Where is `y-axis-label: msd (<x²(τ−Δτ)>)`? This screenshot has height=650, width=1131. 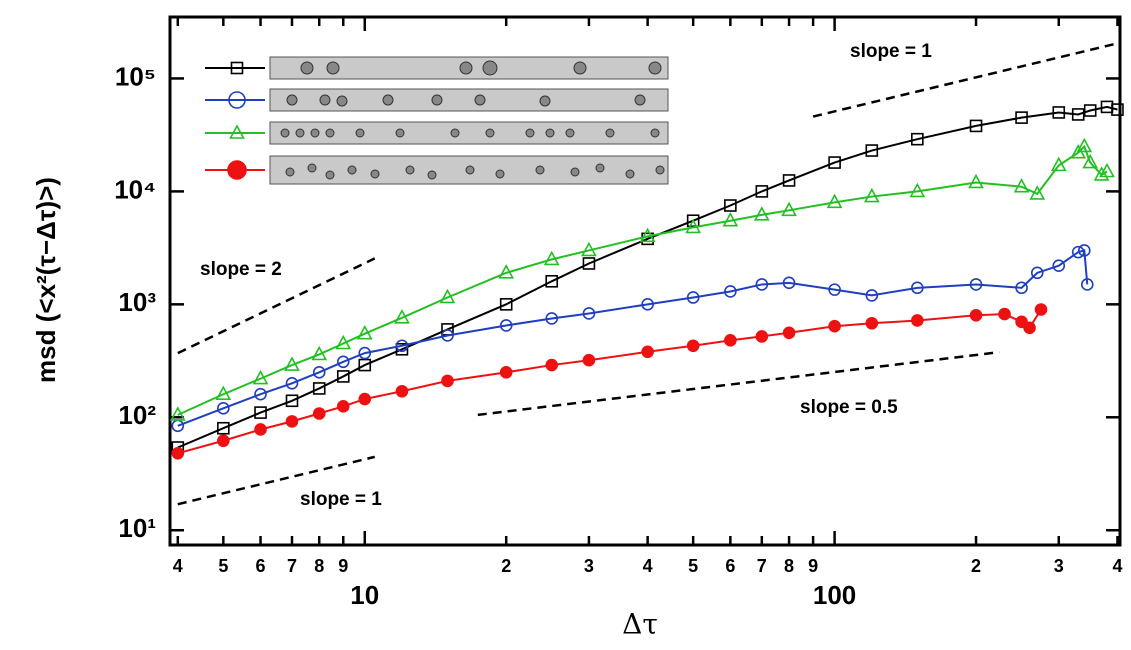
y-axis-label: msd (<x²(τ−Δτ)>) is located at coordinates (46, 280).